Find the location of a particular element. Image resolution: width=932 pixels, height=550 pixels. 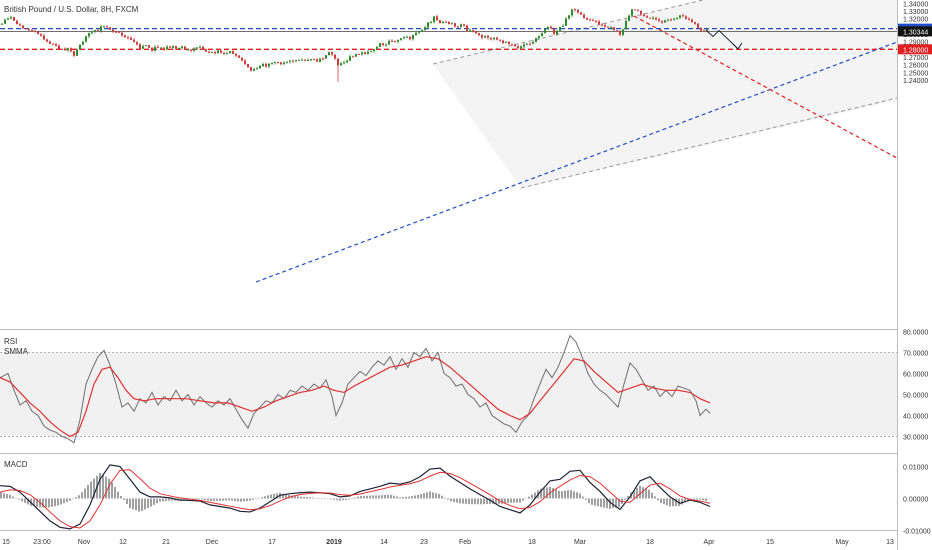

price-tick-label: 1.33000 is located at coordinates (915, 12).